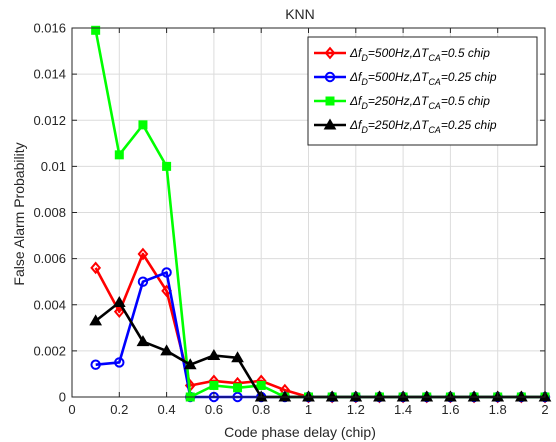  What do you see at coordinates (49, 212) in the screenshot?
I see `y-tick-label: 0.008` at bounding box center [49, 212].